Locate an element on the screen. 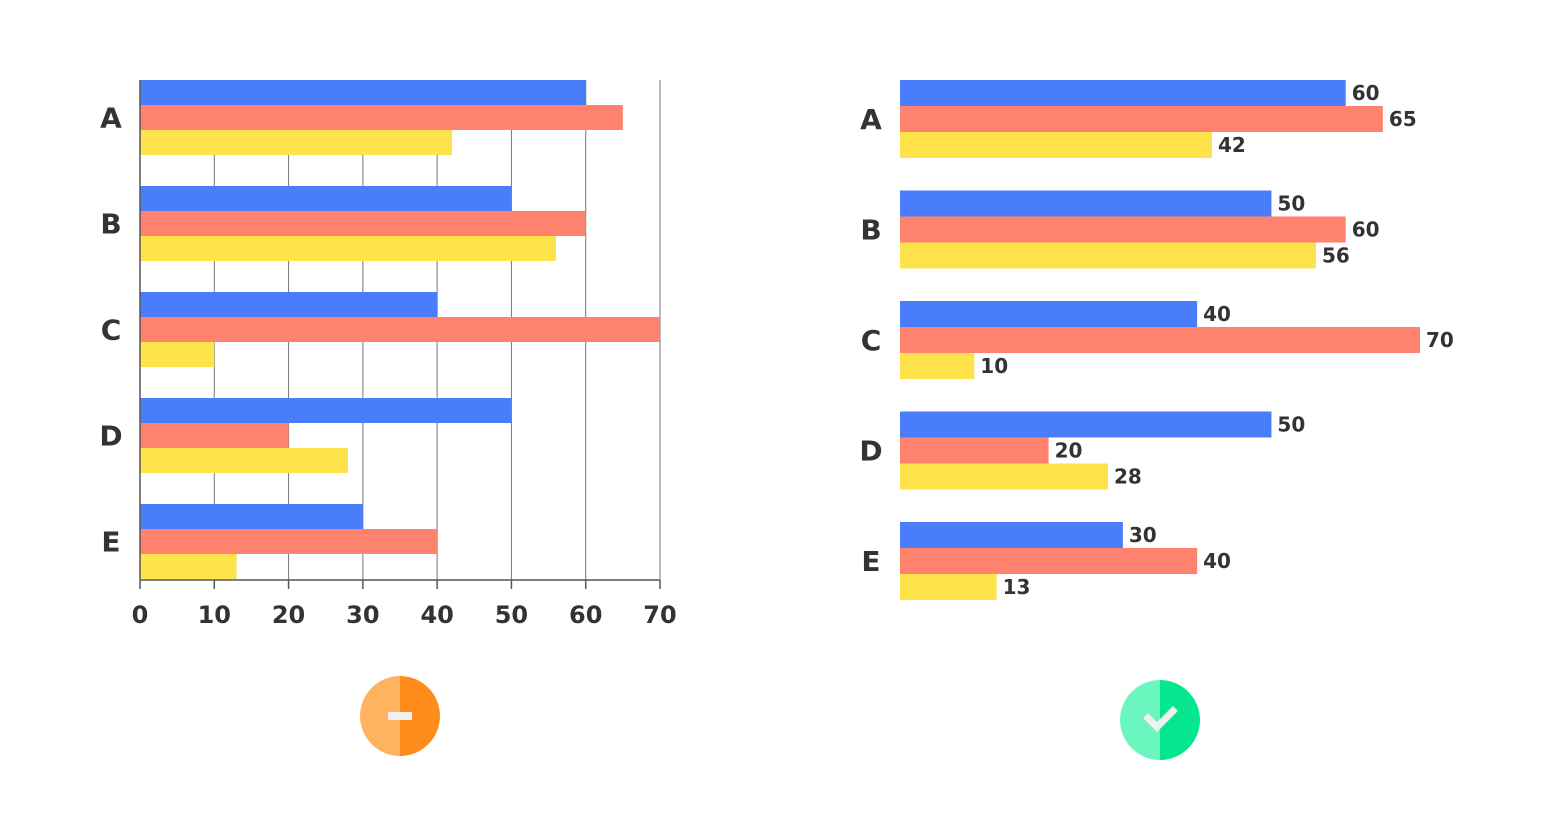 The height and width of the screenshot is (840, 1560). data-label: 56 is located at coordinates (1336, 256).